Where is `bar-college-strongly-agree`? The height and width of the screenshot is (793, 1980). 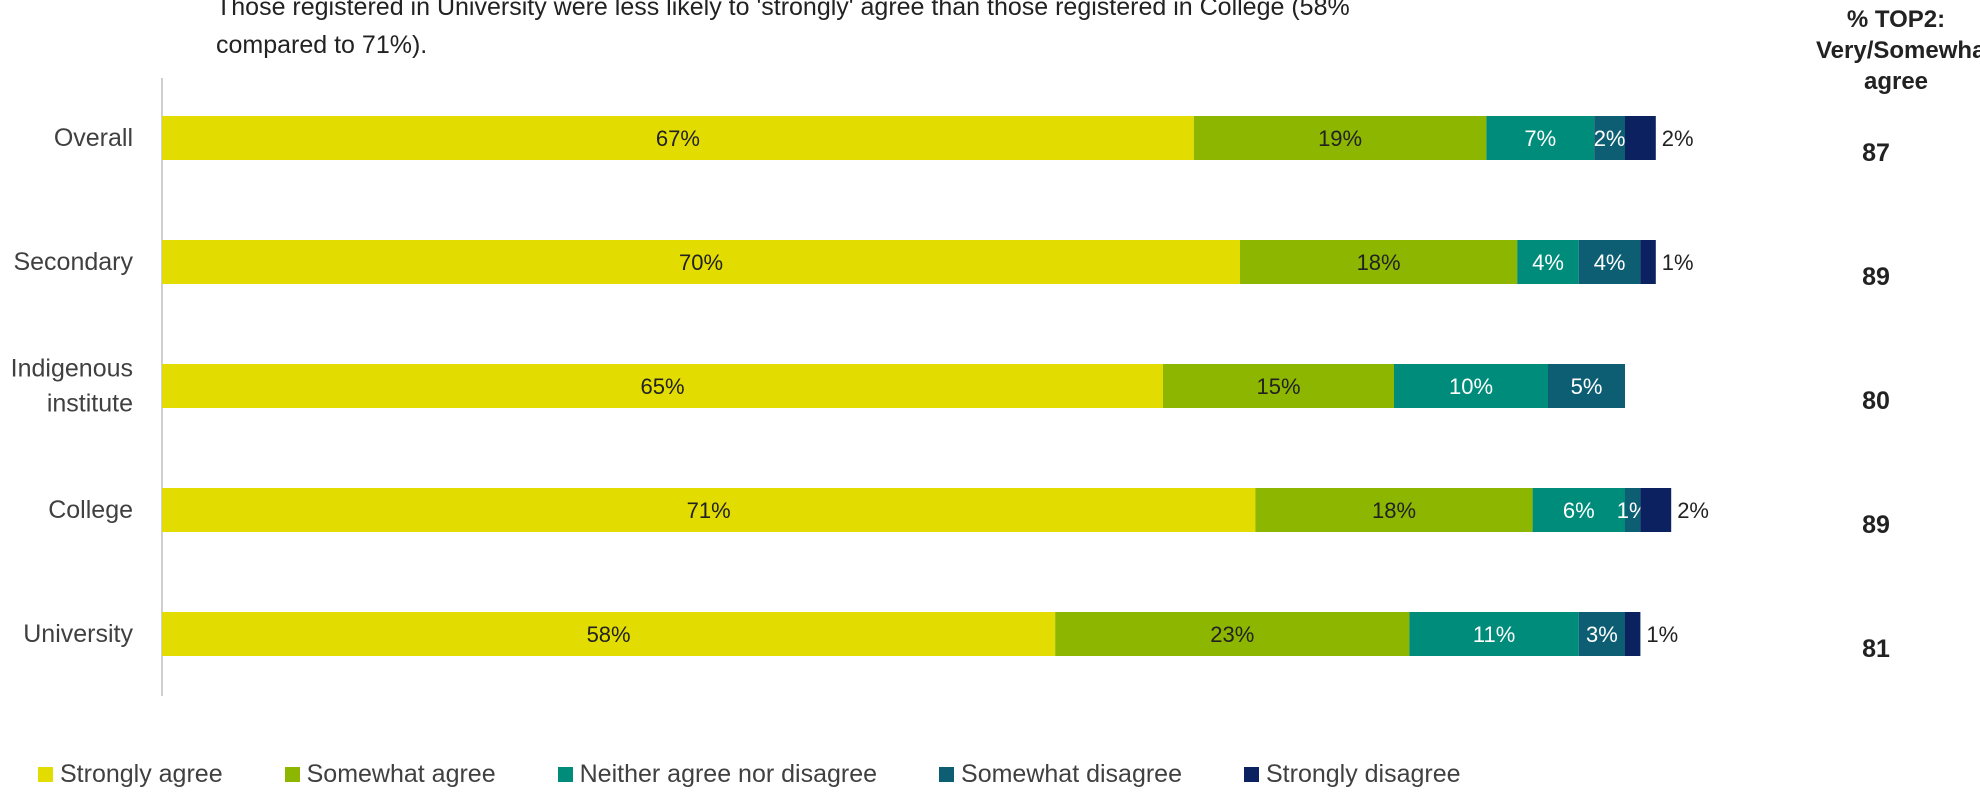
bar-college-strongly-agree is located at coordinates (709, 510).